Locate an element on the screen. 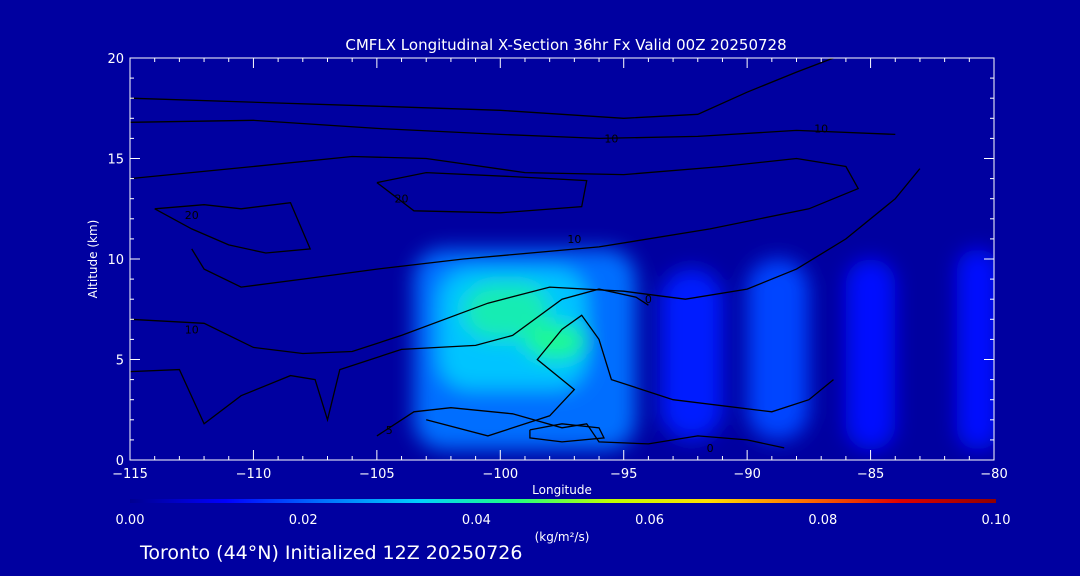 Image resolution: width=1080 pixels, height=576 pixels. x-tick-label: −90 is located at coordinates (746, 474).